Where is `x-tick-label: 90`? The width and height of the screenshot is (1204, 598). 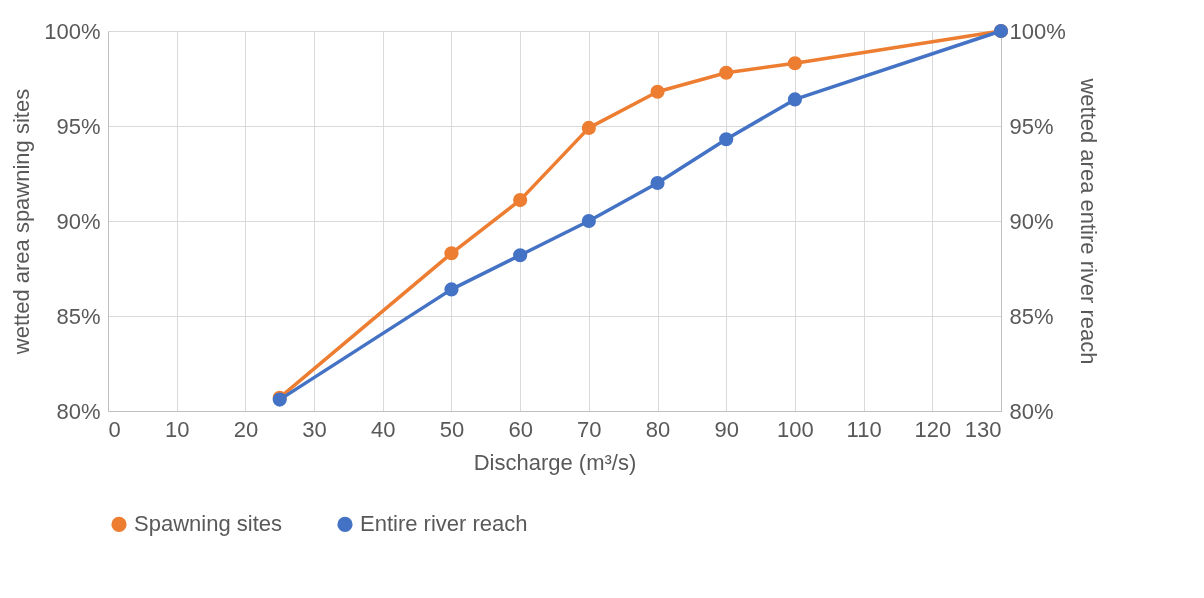
x-tick-label: 90 is located at coordinates (726, 429).